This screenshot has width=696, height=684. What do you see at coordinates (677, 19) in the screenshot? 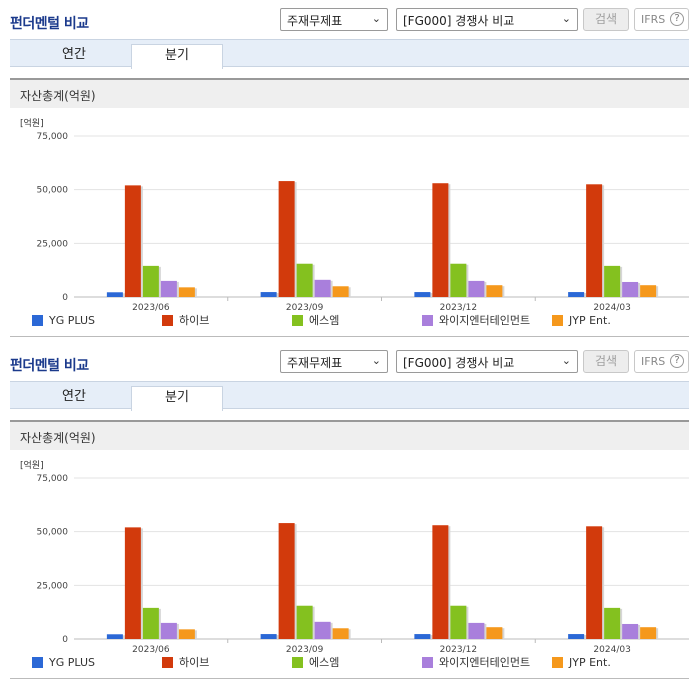
I see `help-icon: ?` at bounding box center [677, 19].